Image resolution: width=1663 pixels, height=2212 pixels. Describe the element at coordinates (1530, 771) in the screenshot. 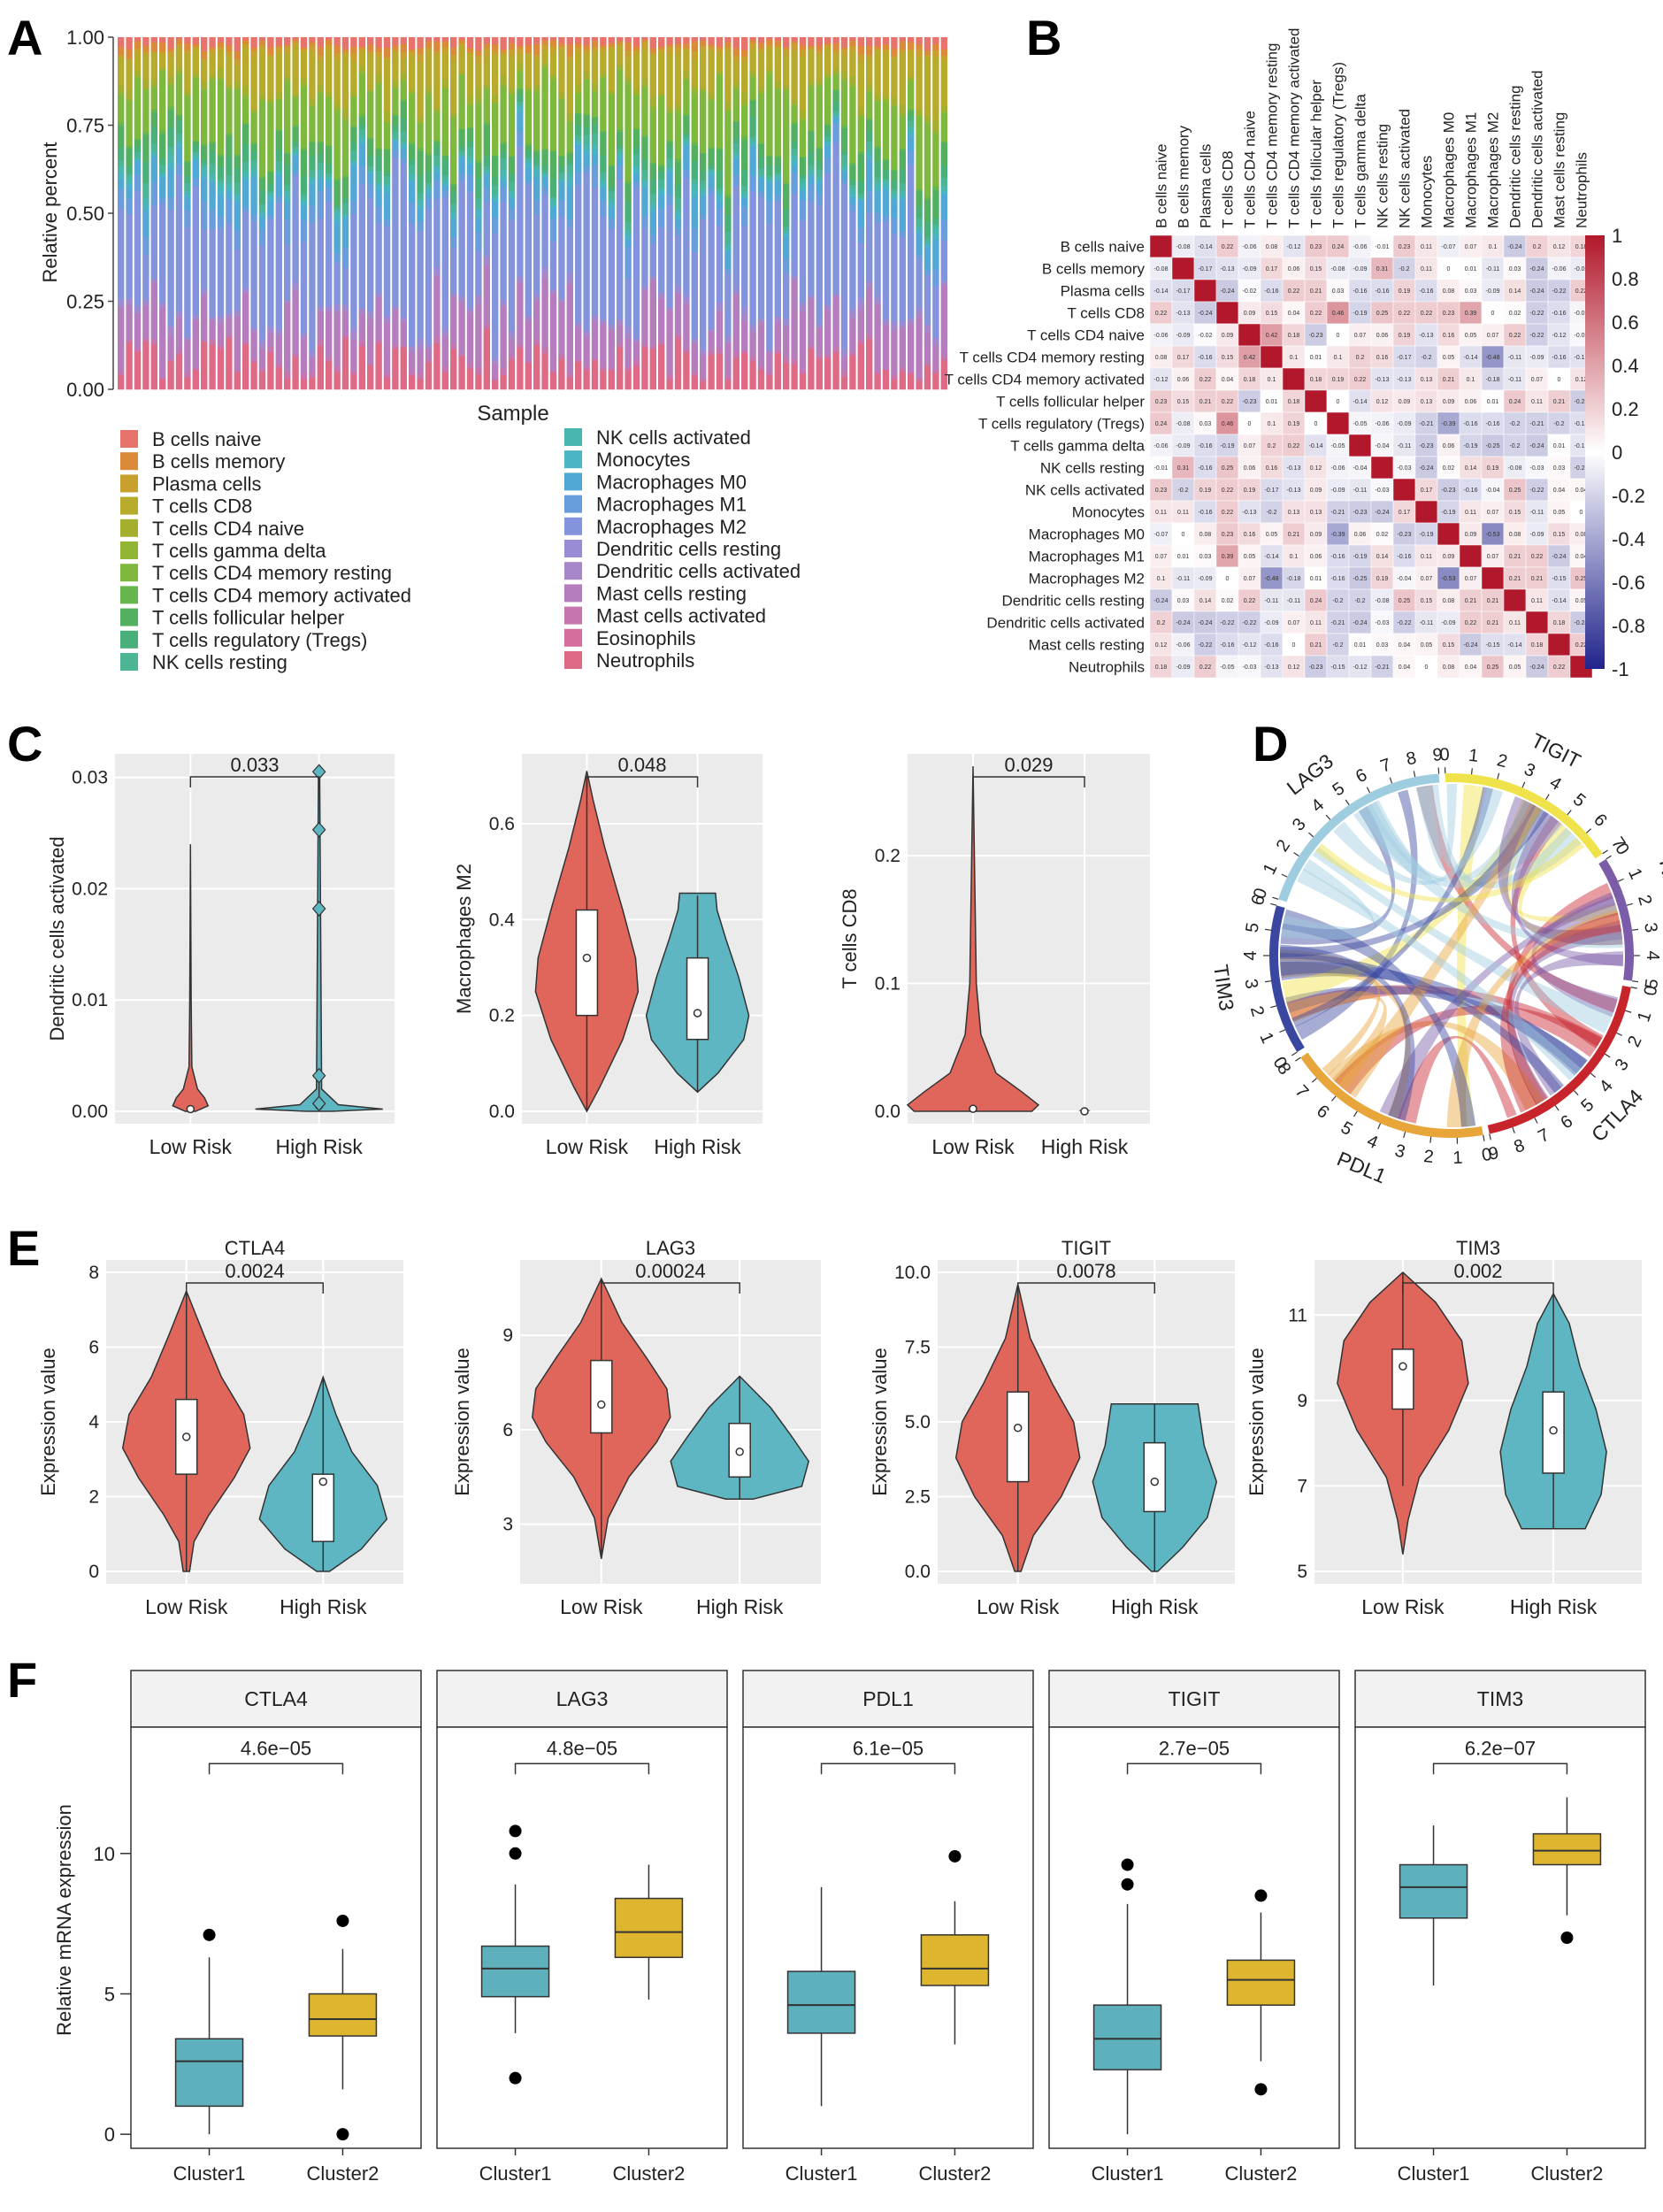

I see `chord-tick-label: 3` at that location.